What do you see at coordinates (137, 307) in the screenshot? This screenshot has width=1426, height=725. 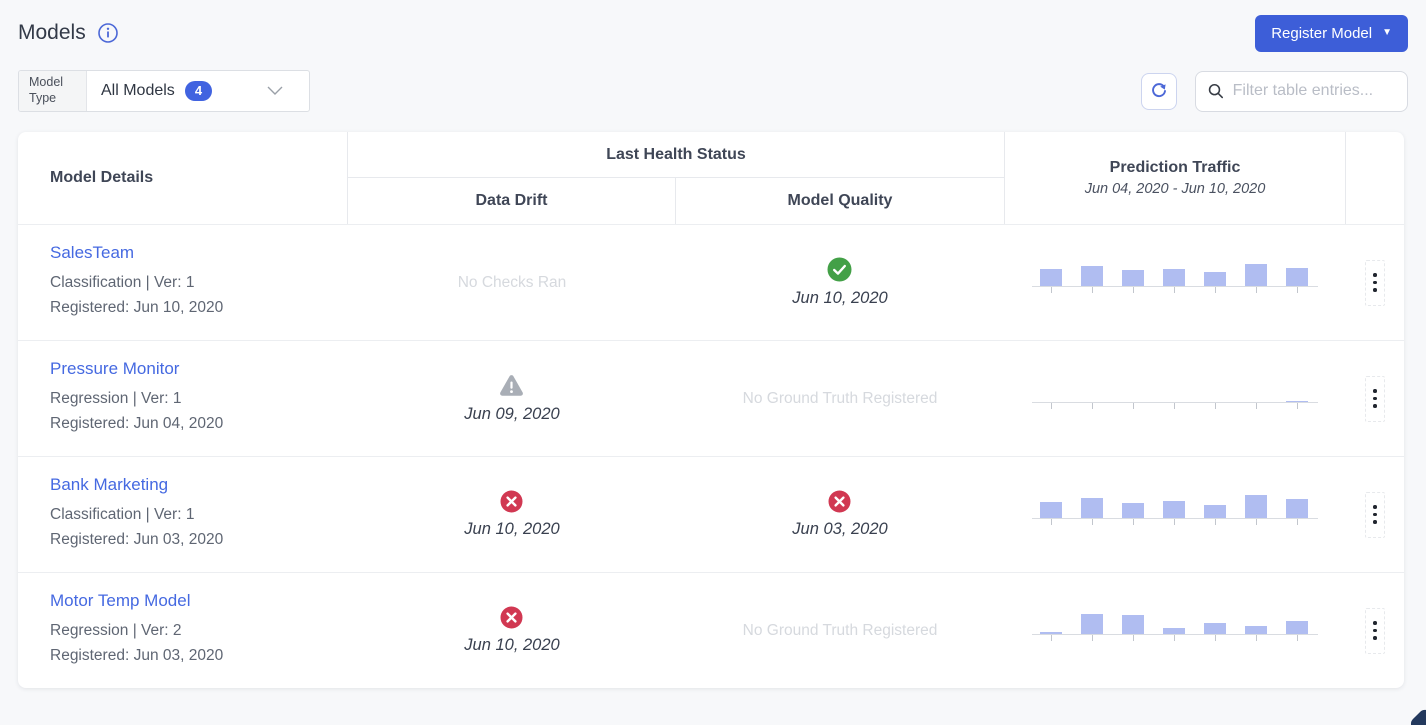 I see `model-registered-date: Registered: Jun 10, 2020` at bounding box center [137, 307].